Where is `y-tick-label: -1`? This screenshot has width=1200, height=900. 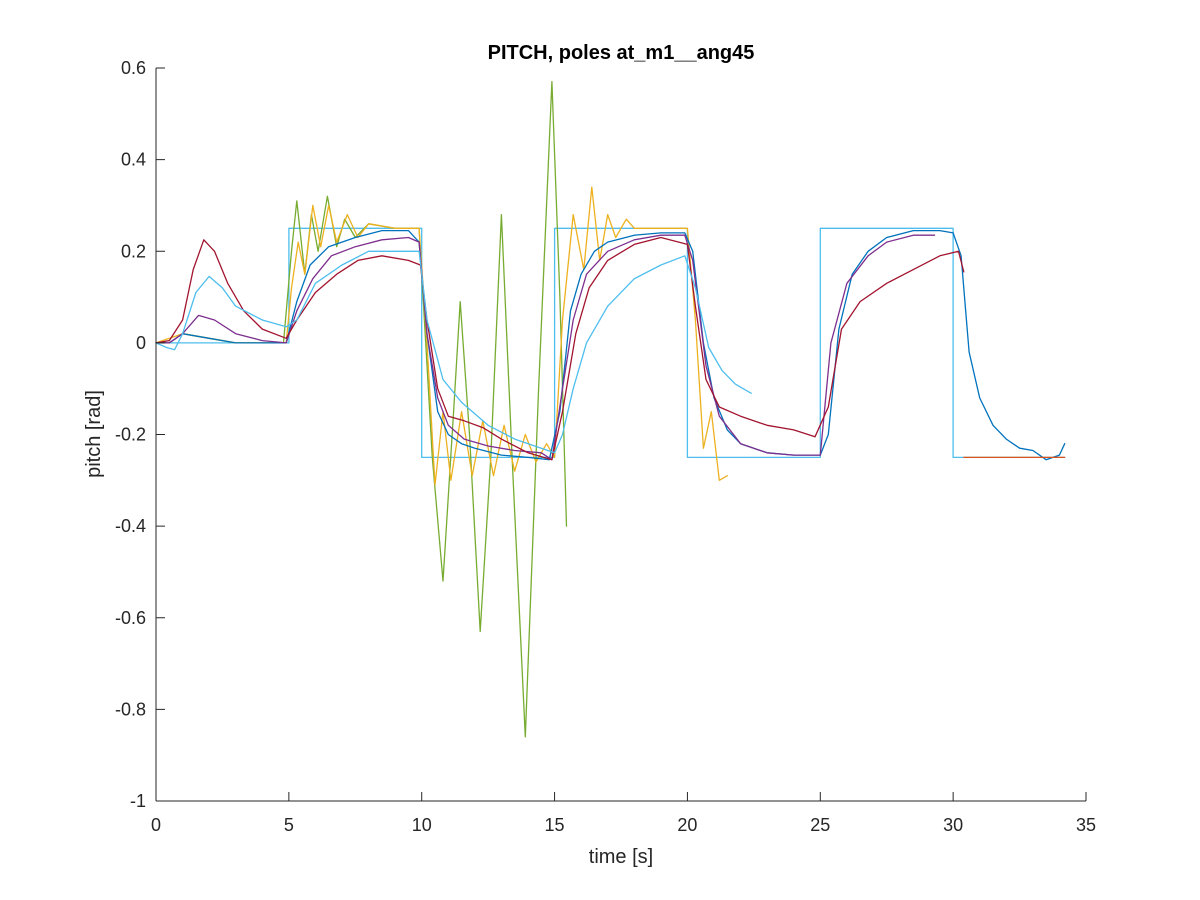
y-tick-label: -1 is located at coordinates (138, 801).